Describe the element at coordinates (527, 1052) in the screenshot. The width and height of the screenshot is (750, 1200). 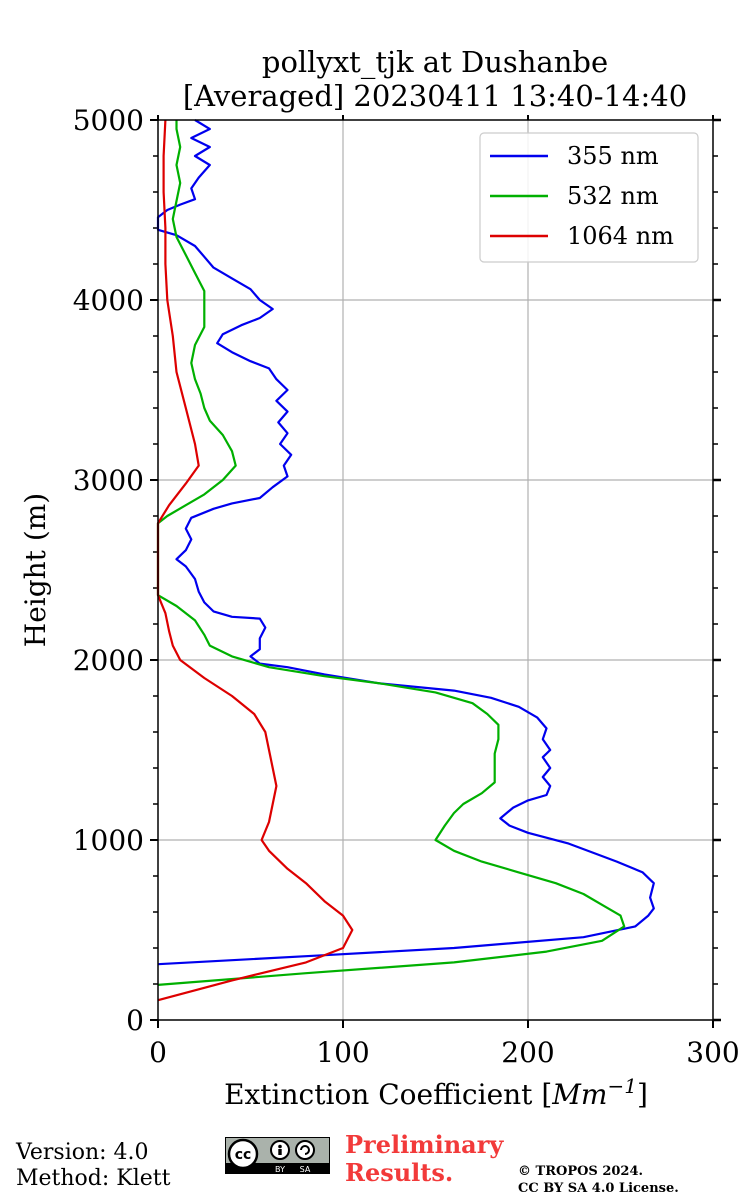
I see `x-tick-label: 200` at that location.